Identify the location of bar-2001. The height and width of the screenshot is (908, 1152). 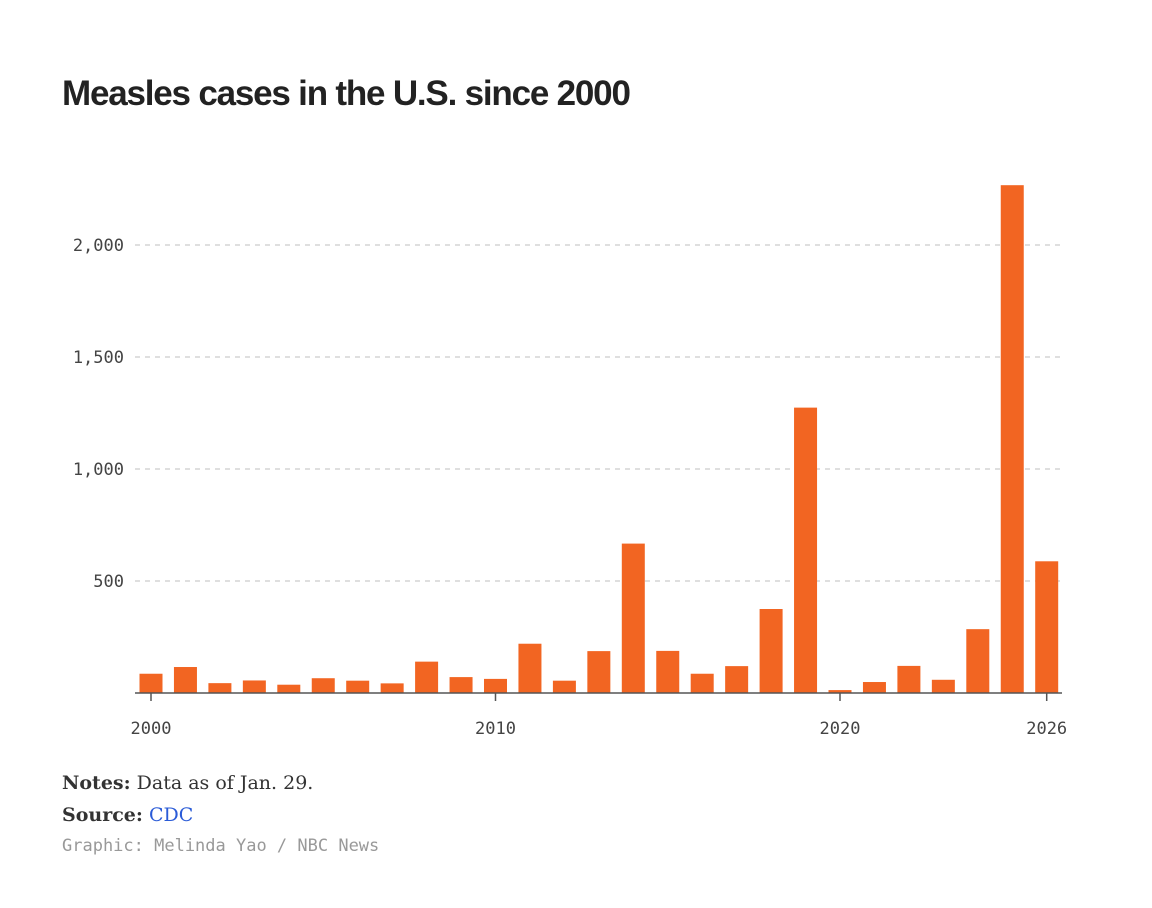
(185, 680).